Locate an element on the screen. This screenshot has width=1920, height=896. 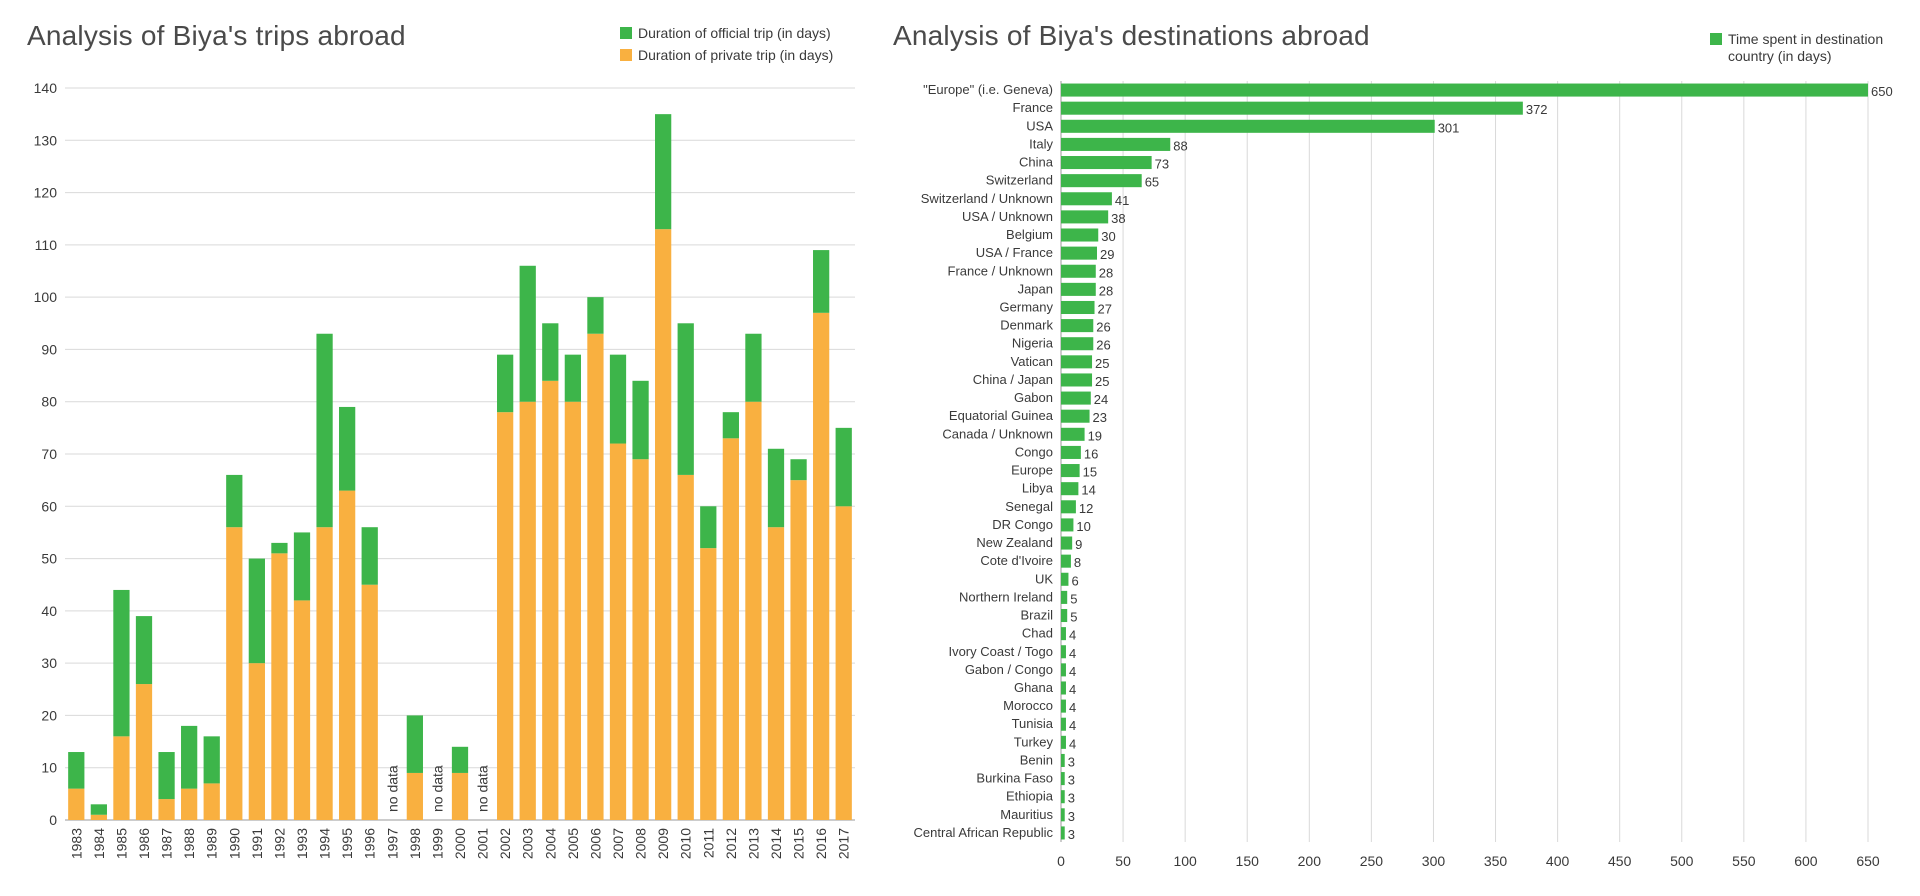
x-tick-label: 1993 is located at coordinates (302, 843).